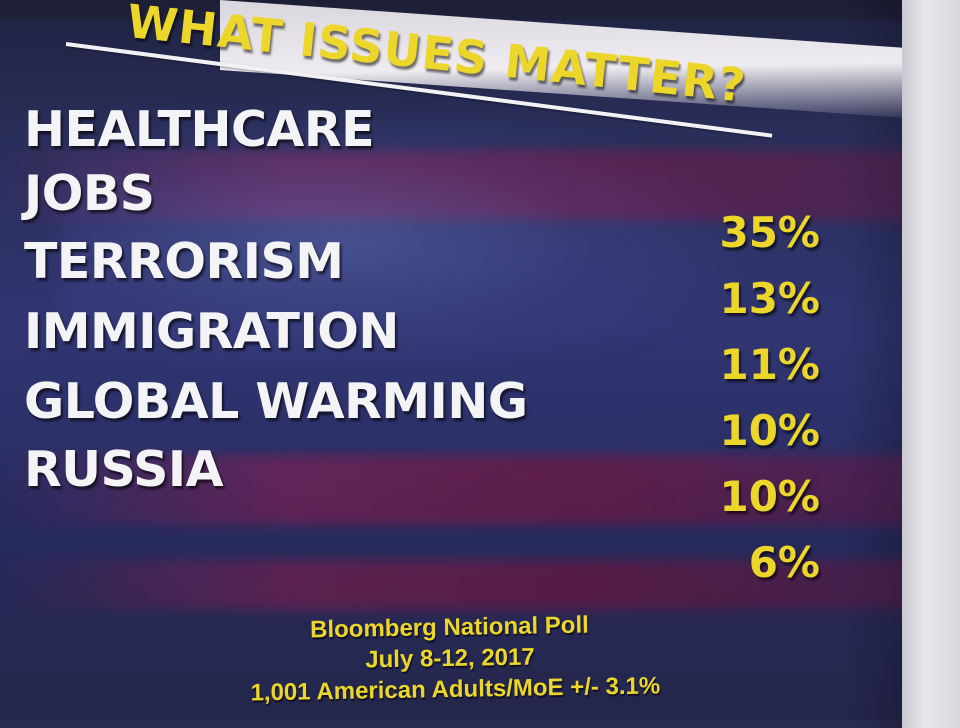 Image resolution: width=960 pixels, height=728 pixels. Describe the element at coordinates (184, 261) in the screenshot. I see `issue-label: TERRORISM` at that location.